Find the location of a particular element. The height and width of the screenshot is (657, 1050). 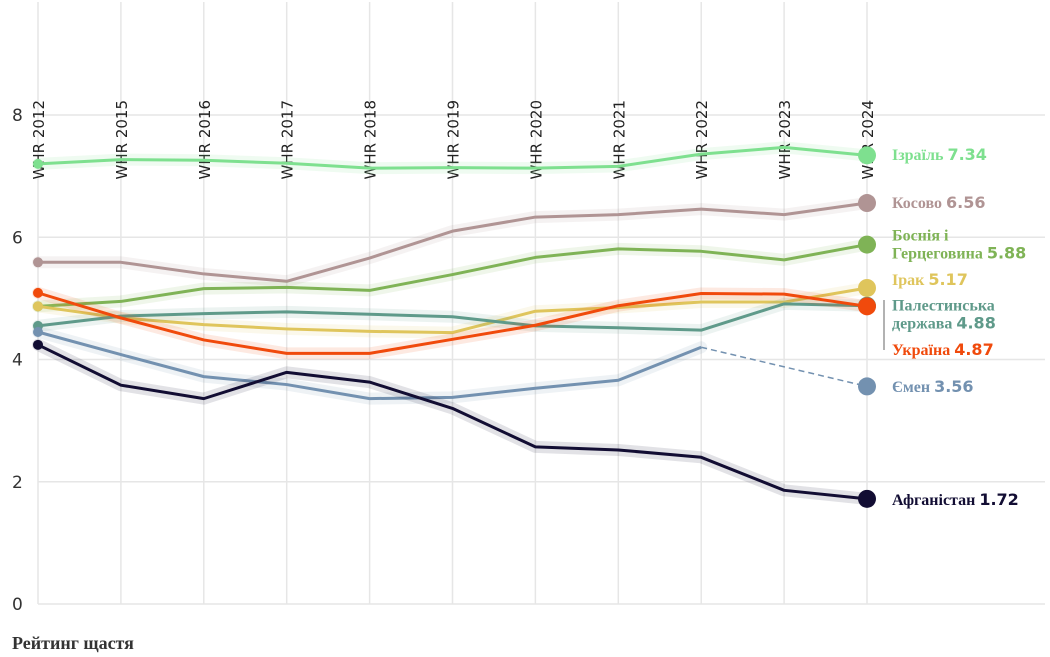

value-label: 5.17 is located at coordinates (948, 279).